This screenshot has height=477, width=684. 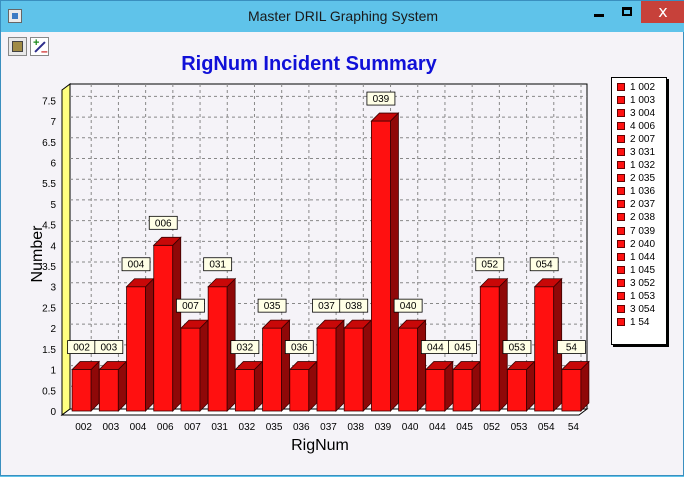 I want to click on x-tick-label: 044, so click(x=437, y=427).